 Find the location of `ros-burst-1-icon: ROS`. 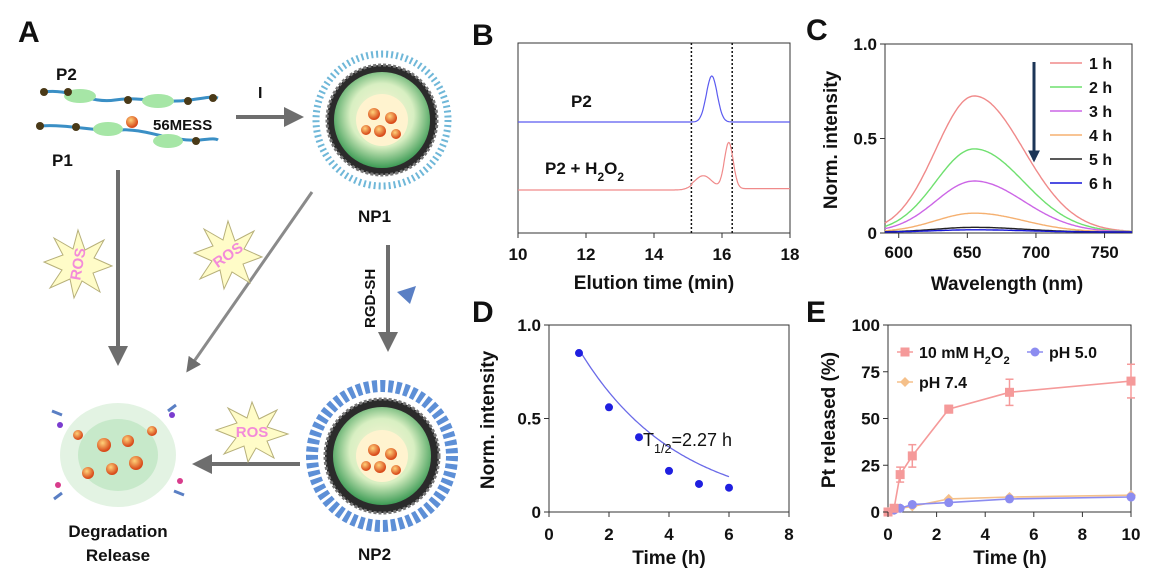

ros-burst-1-icon: ROS is located at coordinates (78, 264).